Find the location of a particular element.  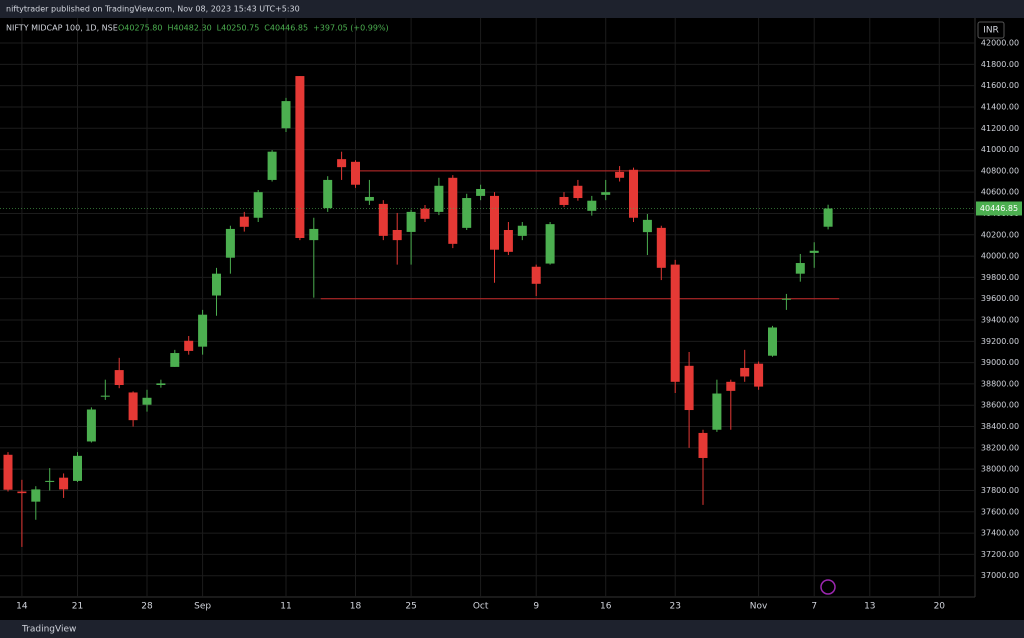

y-tick-label: 41800.00 is located at coordinates (1000, 64).